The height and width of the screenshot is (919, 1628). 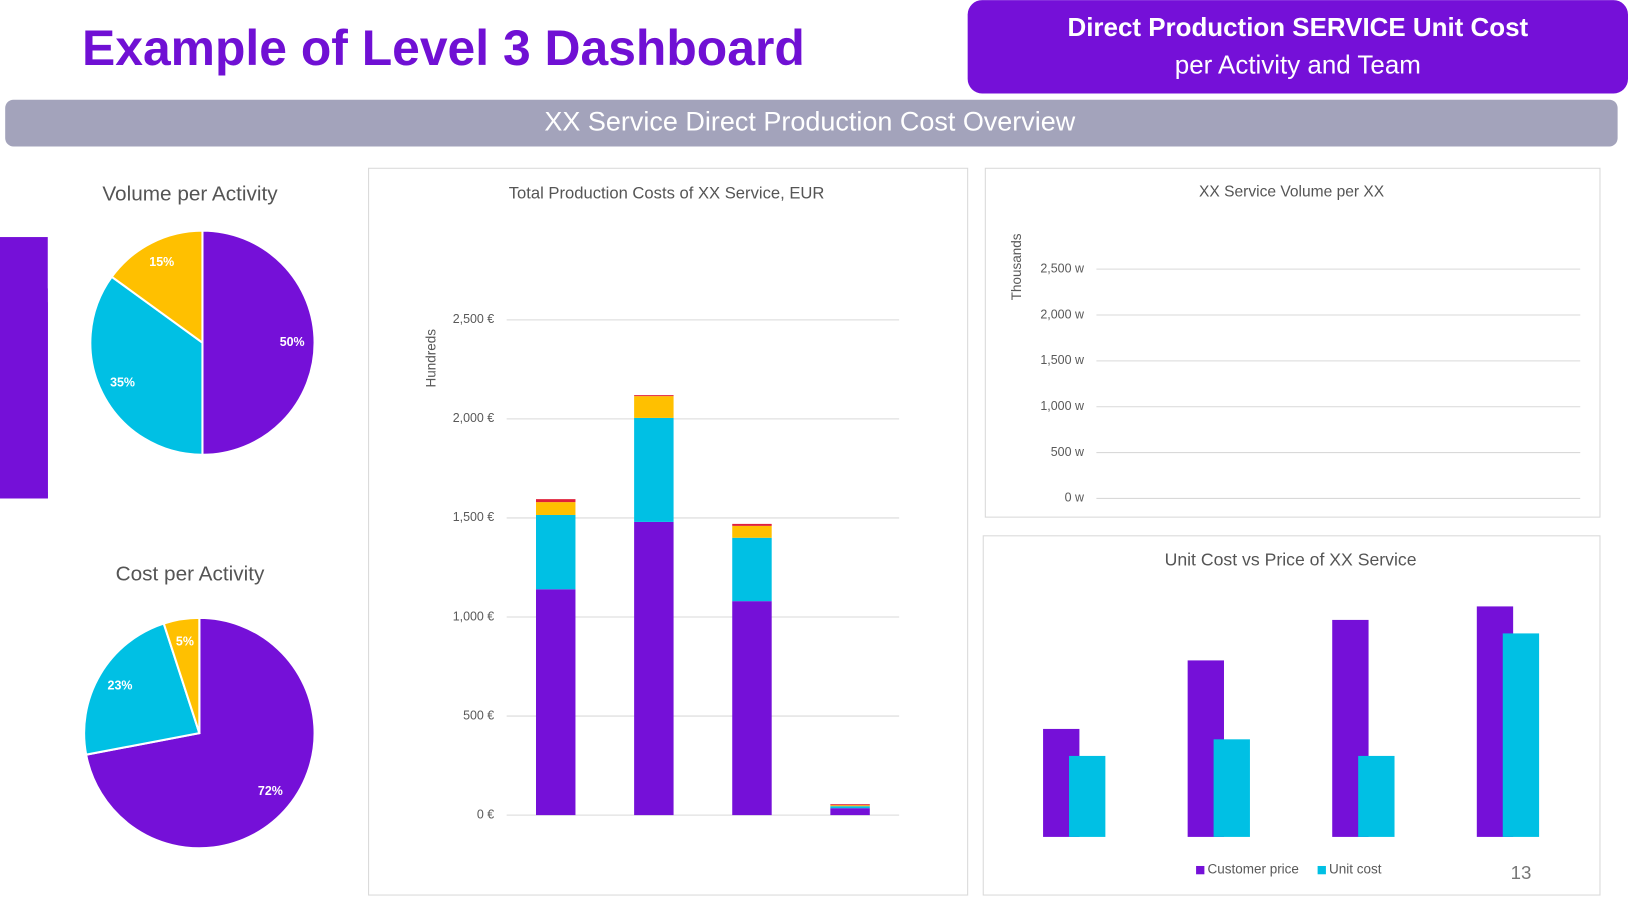 I want to click on legend-label: Unit cost, so click(x=1355, y=869).